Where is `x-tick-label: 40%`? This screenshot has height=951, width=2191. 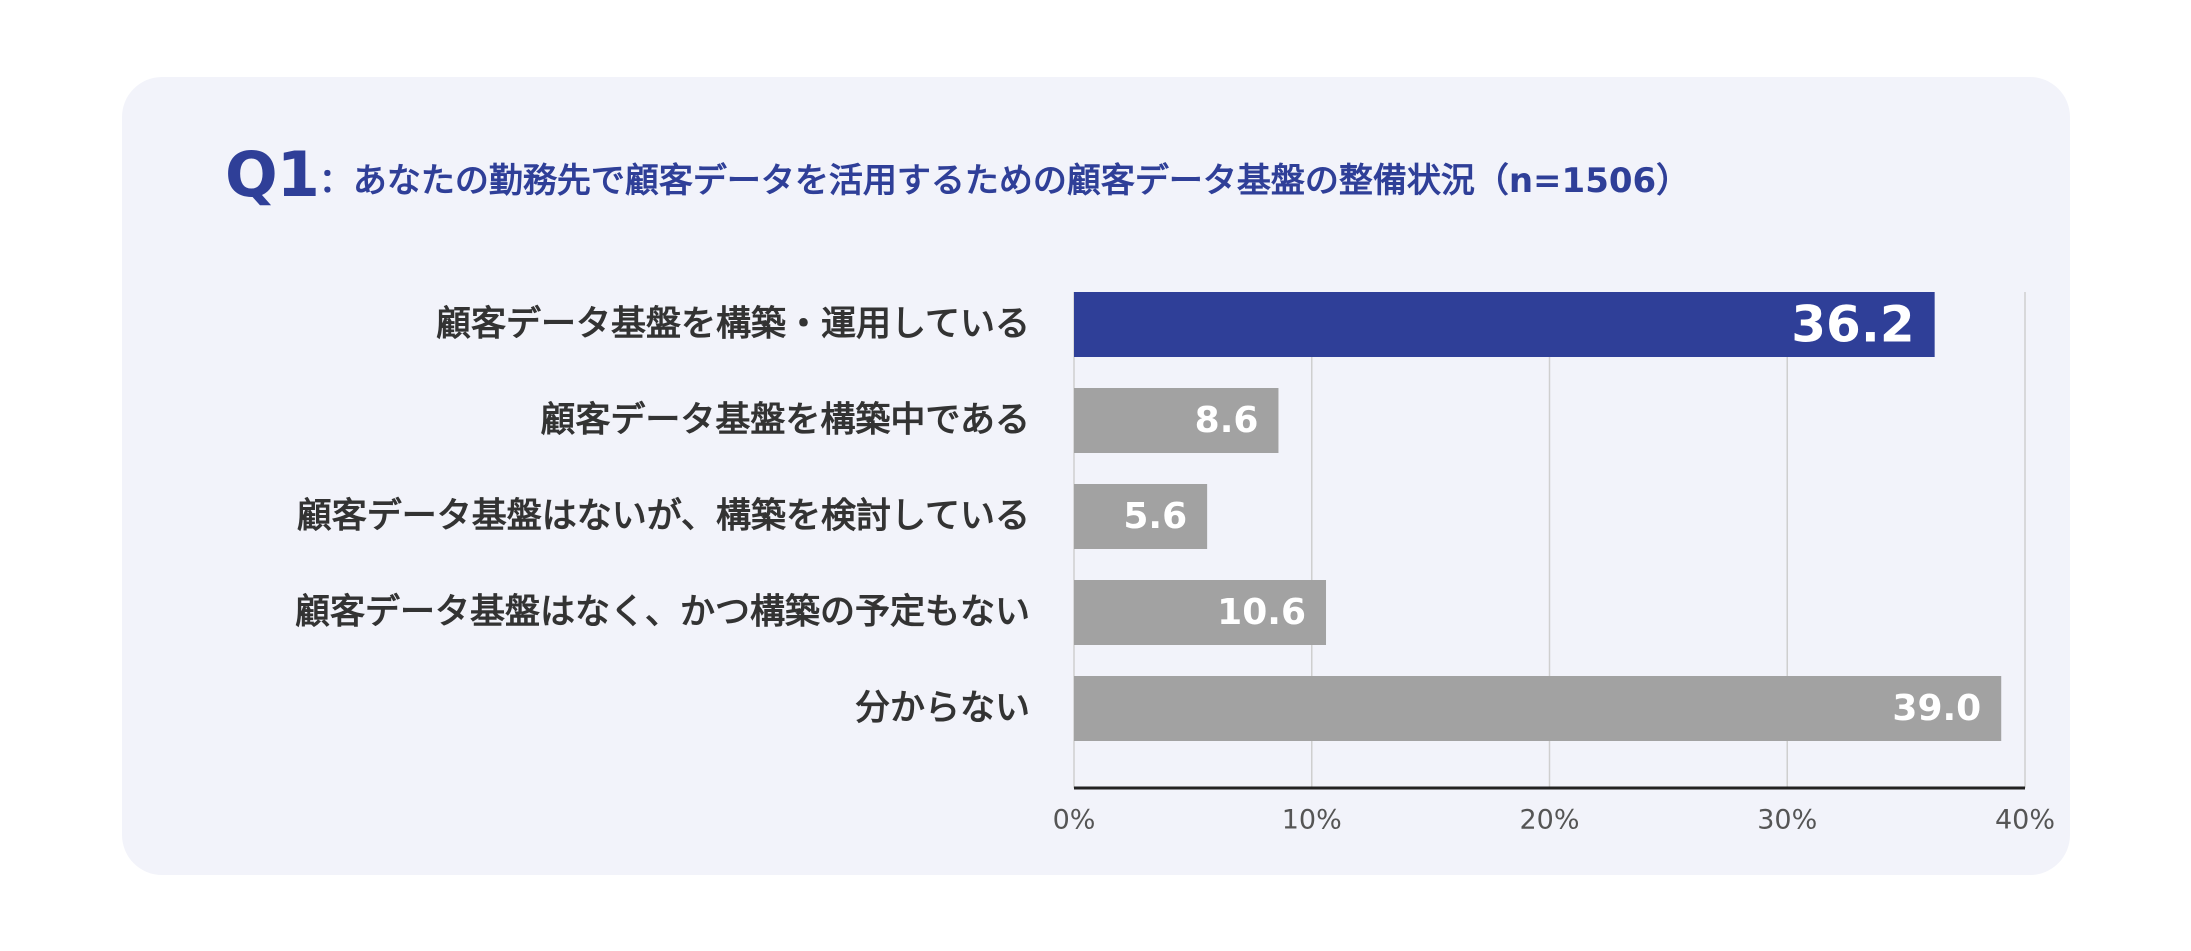 x-tick-label: 40% is located at coordinates (2025, 820).